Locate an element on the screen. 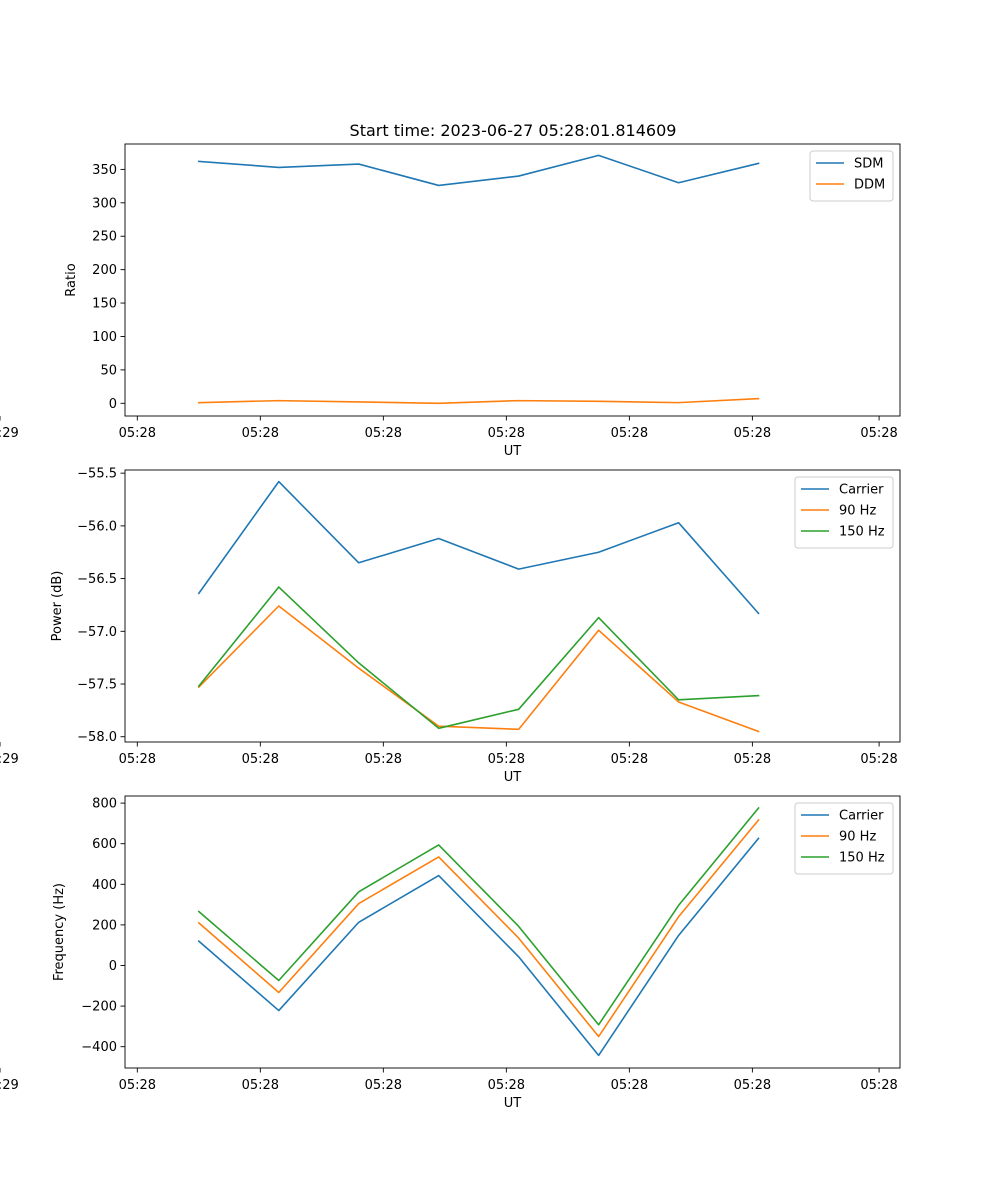 This screenshot has width=1000, height=1200. y-tick-label: −400 is located at coordinates (99, 1047).